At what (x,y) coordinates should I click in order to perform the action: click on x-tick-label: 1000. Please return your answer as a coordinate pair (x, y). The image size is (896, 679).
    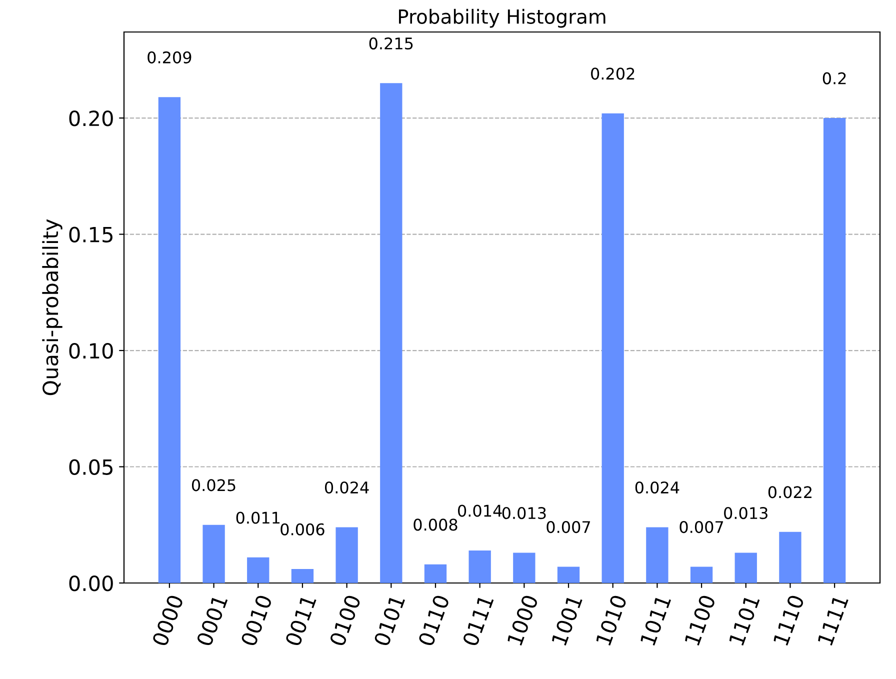
    Looking at the image, I should click on (522, 620).